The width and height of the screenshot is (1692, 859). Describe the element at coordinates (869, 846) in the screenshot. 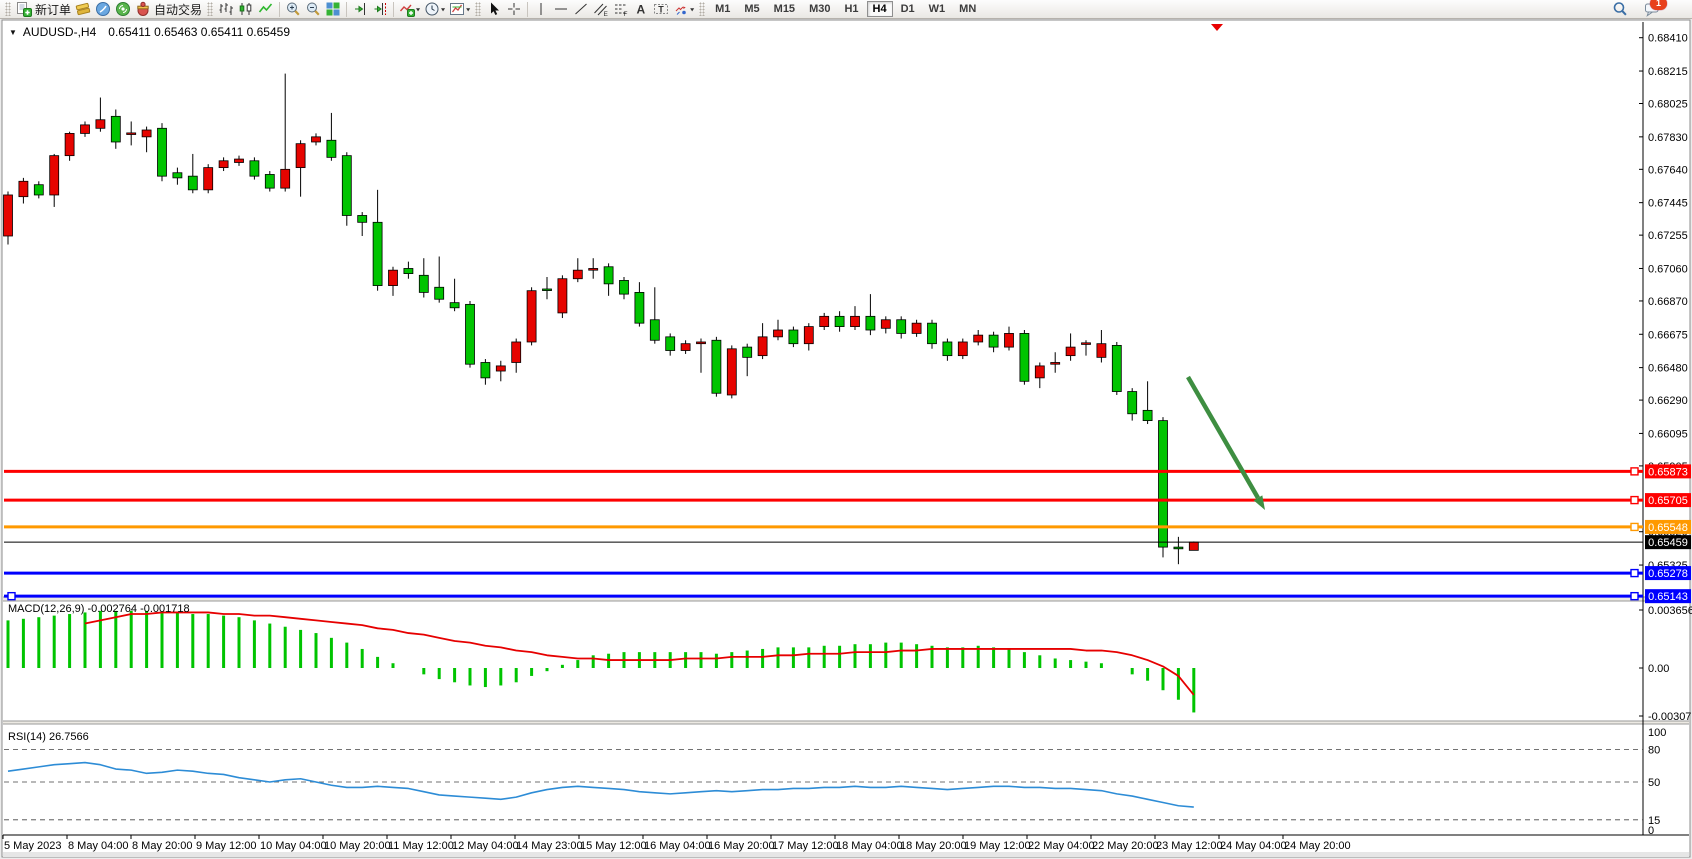

I see `time-axis-label: 18 May 04:00` at that location.